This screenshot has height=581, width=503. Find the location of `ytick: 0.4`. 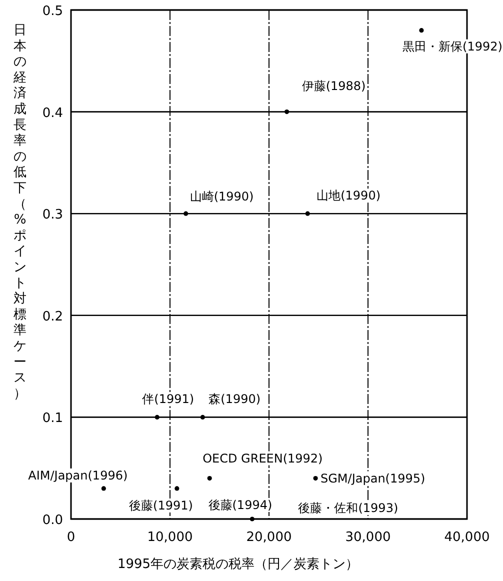

ytick: 0.4 is located at coordinates (52, 113).